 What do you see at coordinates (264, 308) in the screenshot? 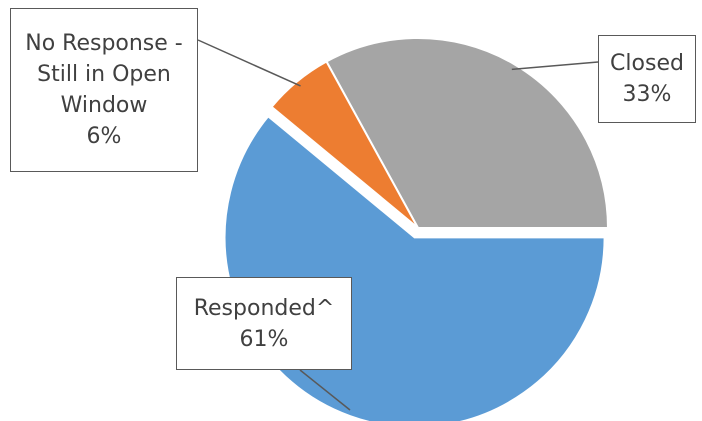
I see `category-label: Responded^` at bounding box center [264, 308].